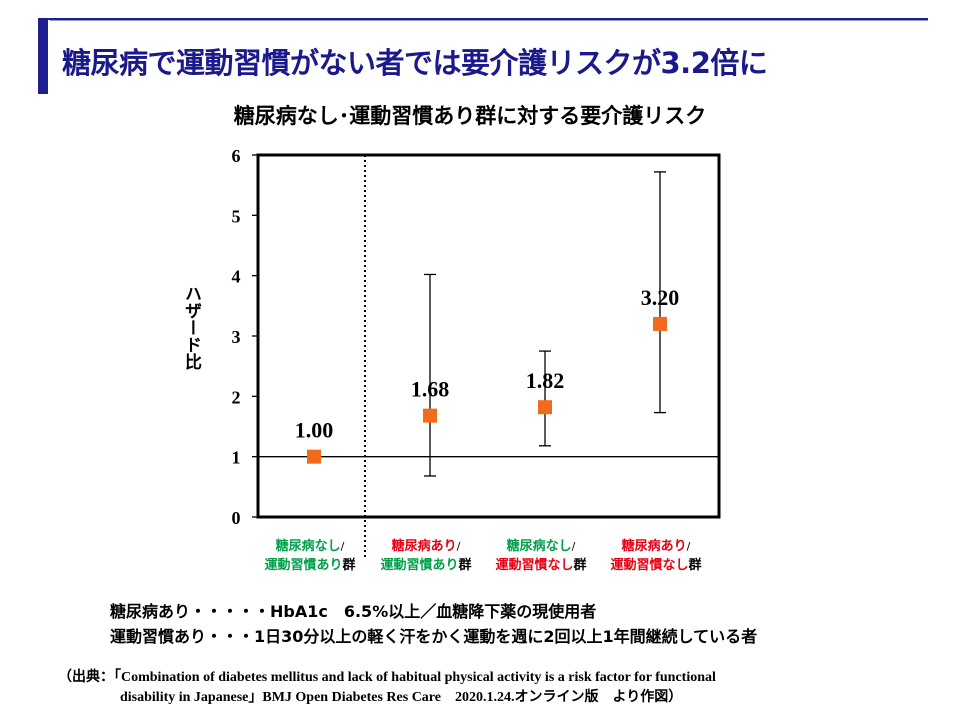  I want to click on y-tick-label: 5, so click(236, 216).